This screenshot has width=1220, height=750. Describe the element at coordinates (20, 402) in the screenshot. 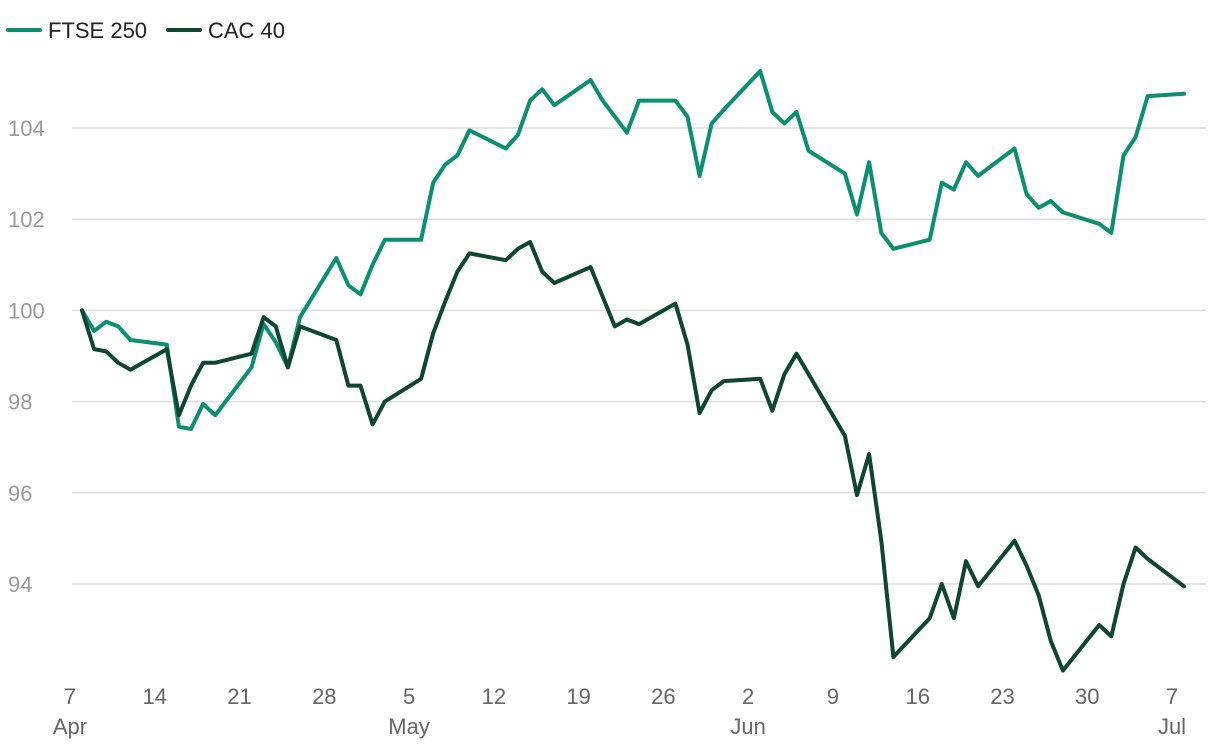

I see `y-tick-label: 98` at that location.